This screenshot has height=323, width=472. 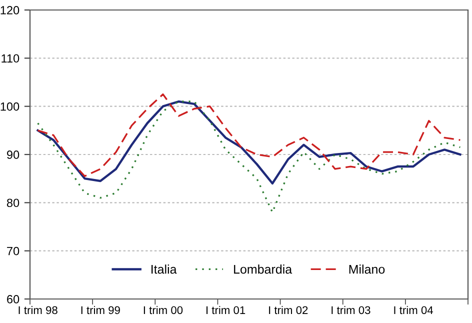 I want to click on x-tick-label: I trim 02, so click(x=288, y=310).